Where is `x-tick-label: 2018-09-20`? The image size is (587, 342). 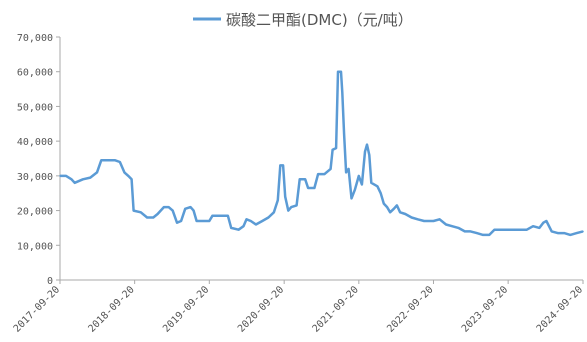 x-tick-label: 2018-09-20 is located at coordinates (111, 309).